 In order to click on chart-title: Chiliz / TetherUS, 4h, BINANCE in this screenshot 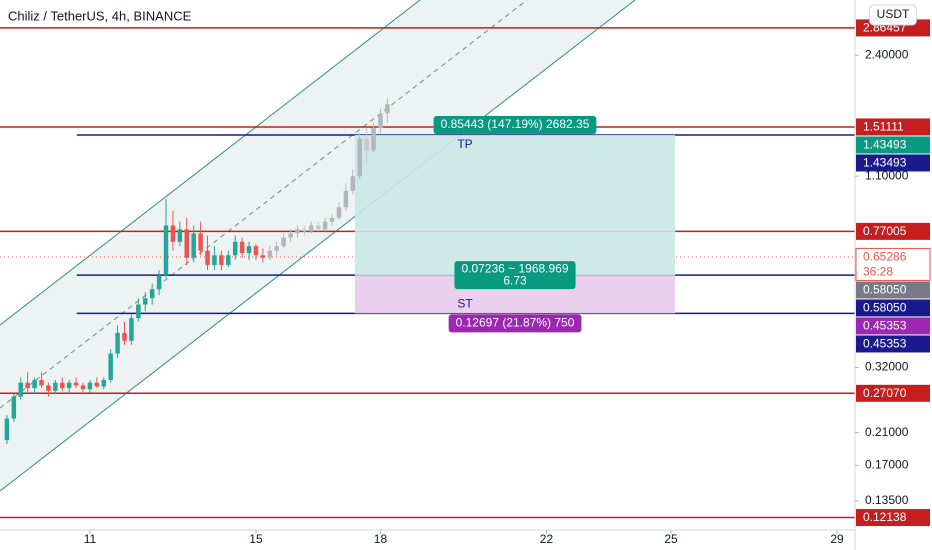, I will do `click(100, 15)`.